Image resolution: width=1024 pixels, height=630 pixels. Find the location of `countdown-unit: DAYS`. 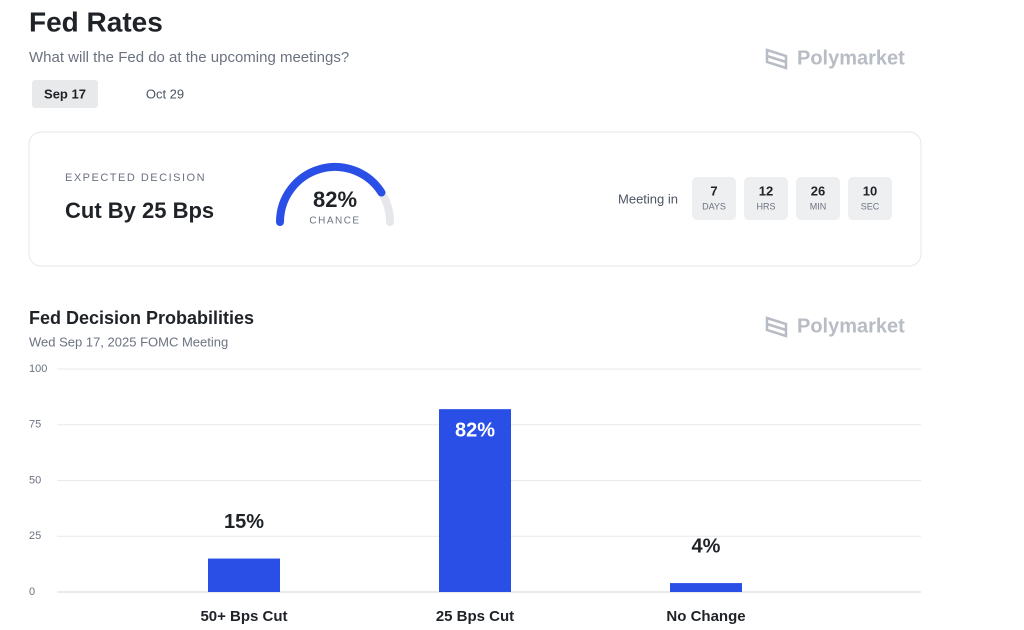

countdown-unit: DAYS is located at coordinates (714, 206).